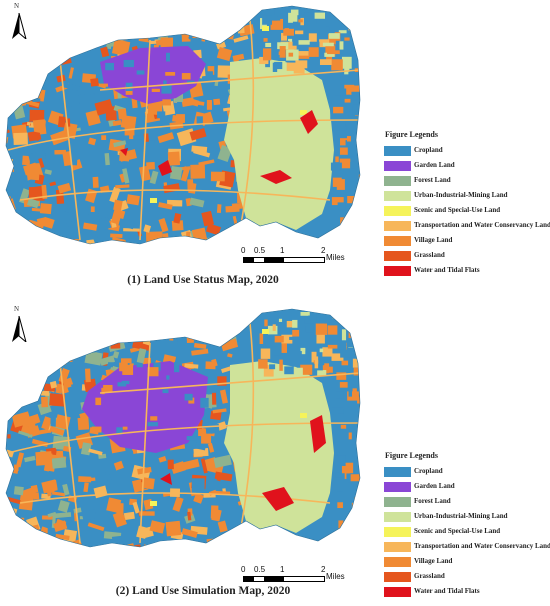 The image size is (550, 606). I want to click on map-caption: (1) Land Use Status Map, 2020, so click(203, 280).